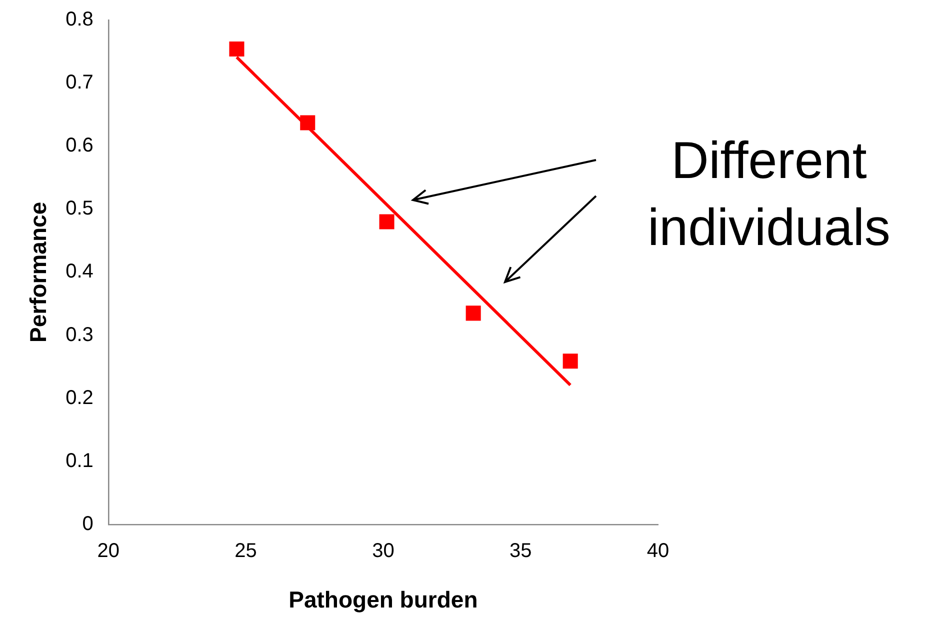 The image size is (928, 623). Describe the element at coordinates (88, 523) in the screenshot. I see `y-tick-label: 0` at that location.